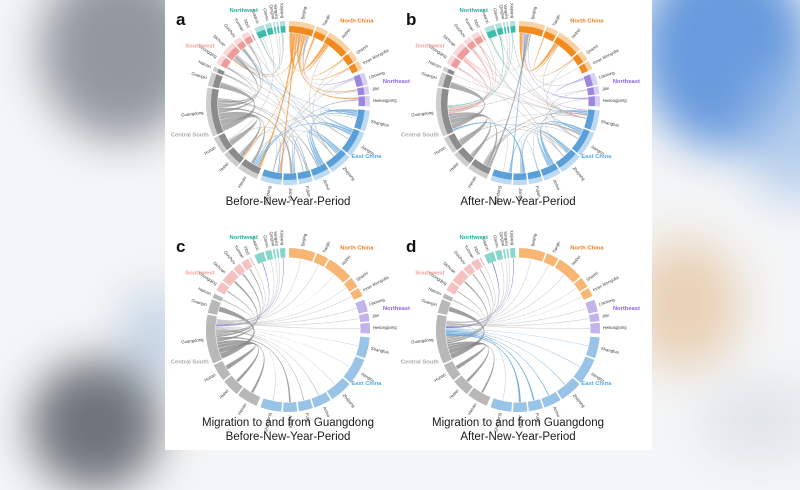 Image resolution: width=800 pixels, height=490 pixels. What do you see at coordinates (322, 31) in the screenshot?
I see `region-band-Tianjin` at bounding box center [322, 31].